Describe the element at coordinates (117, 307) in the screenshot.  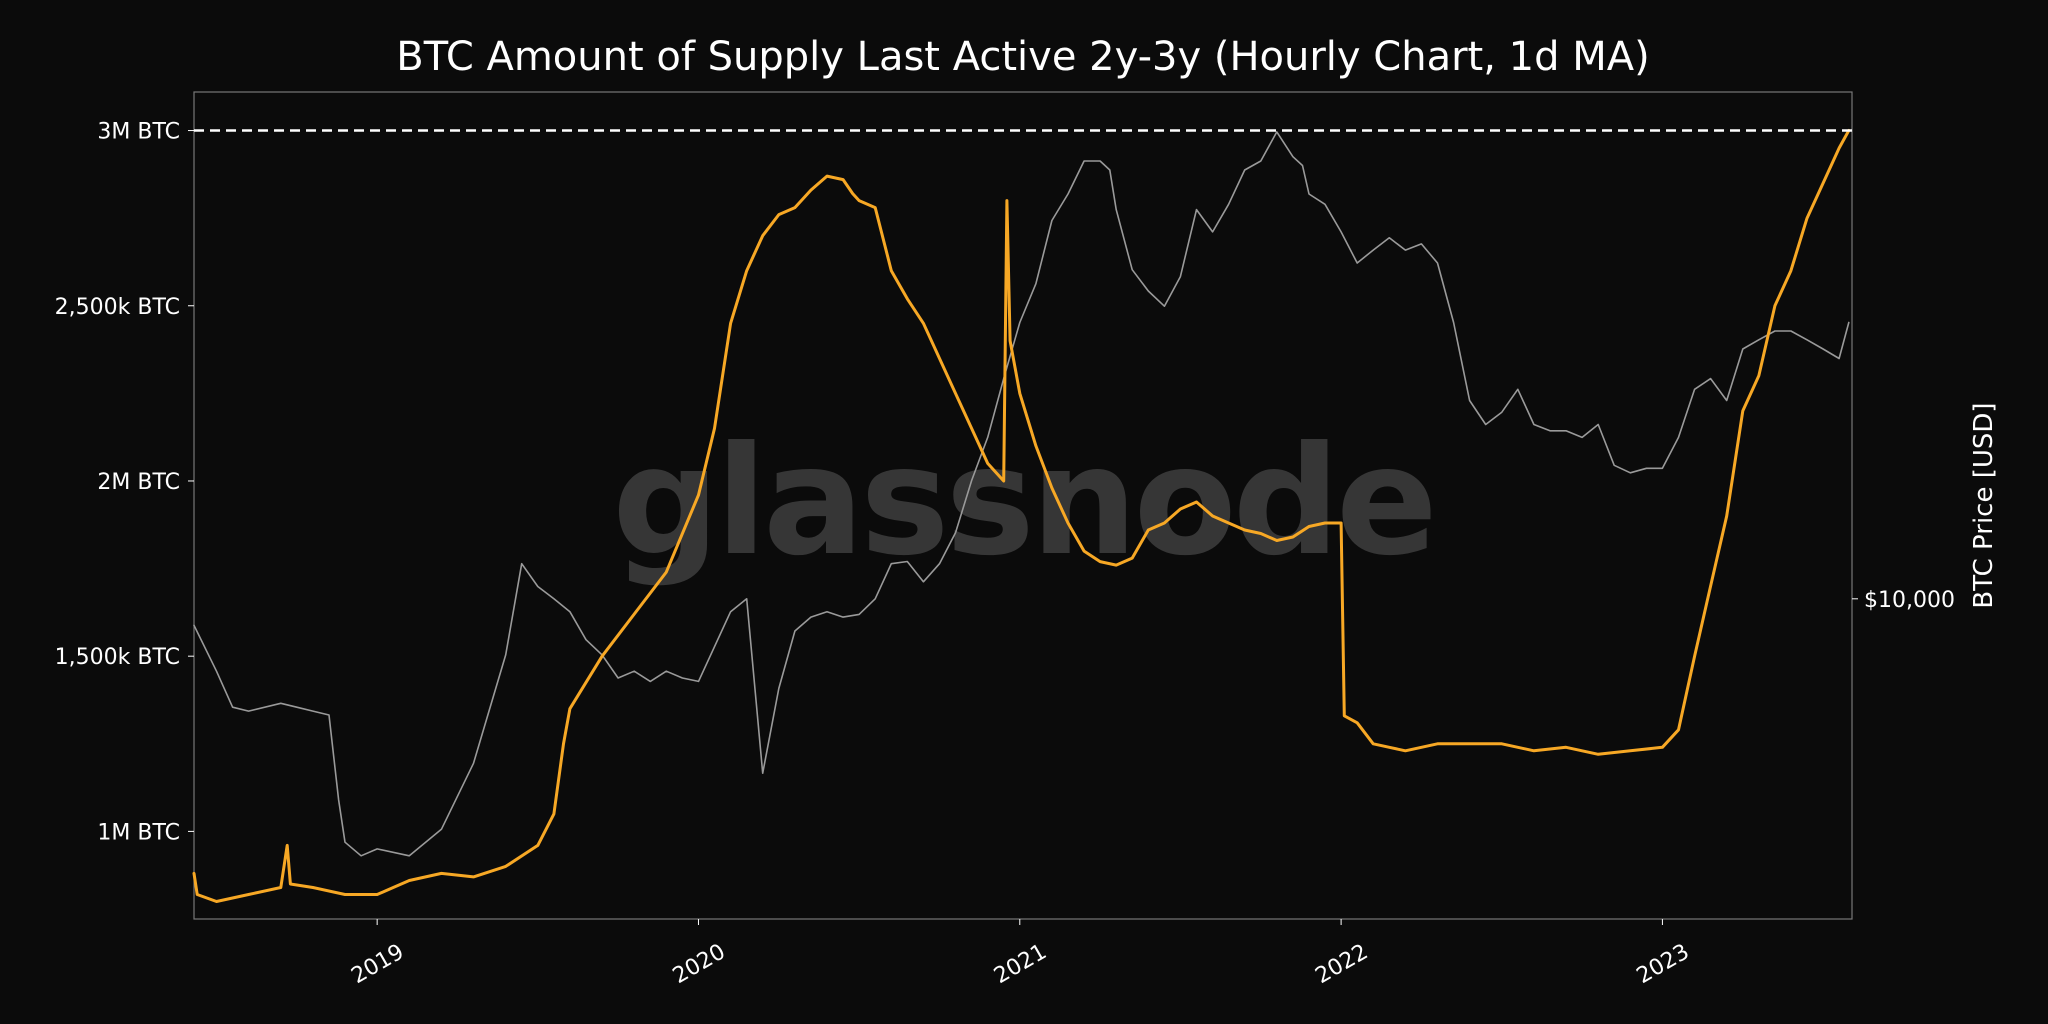
I see `y-left-tick-label: 2,500k BTC` at that location.